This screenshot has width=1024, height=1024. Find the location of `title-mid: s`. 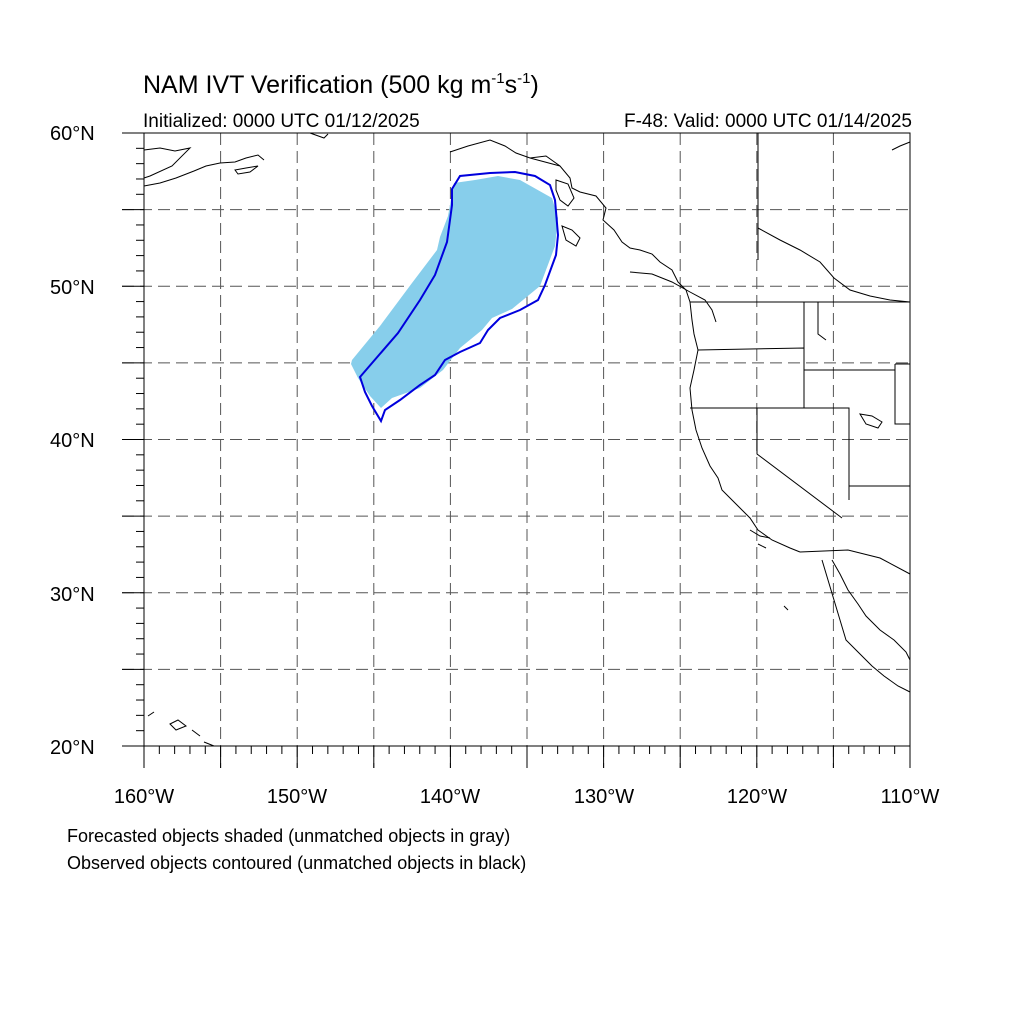

title-mid: s is located at coordinates (511, 85).